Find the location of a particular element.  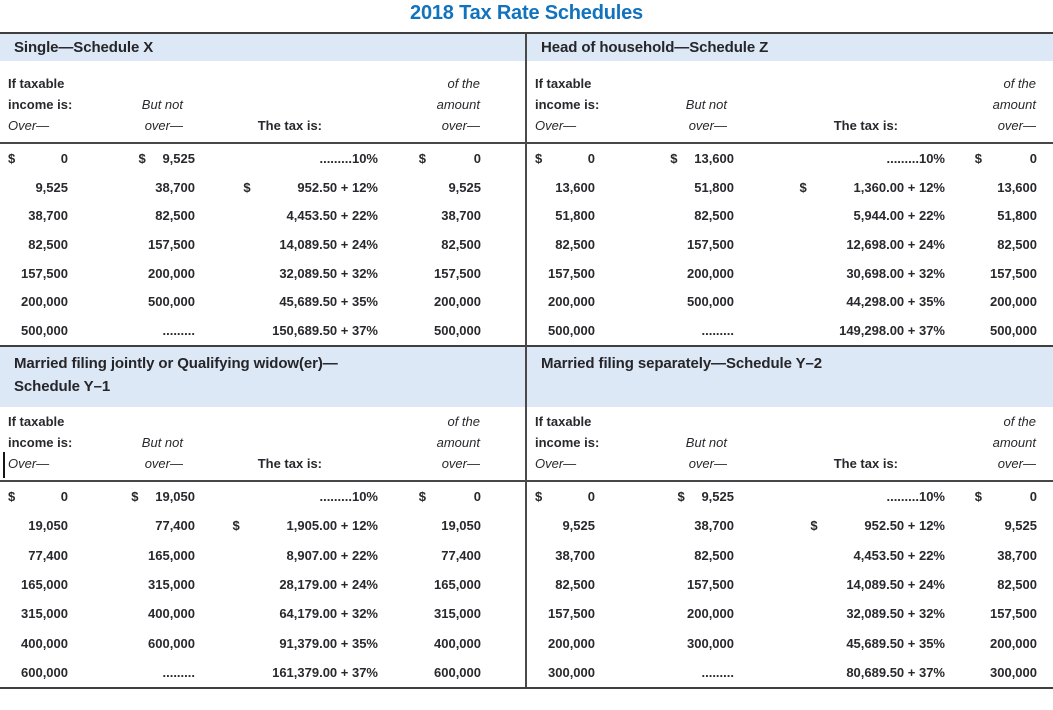

amount-over-value: 165,000 is located at coordinates (457, 584).